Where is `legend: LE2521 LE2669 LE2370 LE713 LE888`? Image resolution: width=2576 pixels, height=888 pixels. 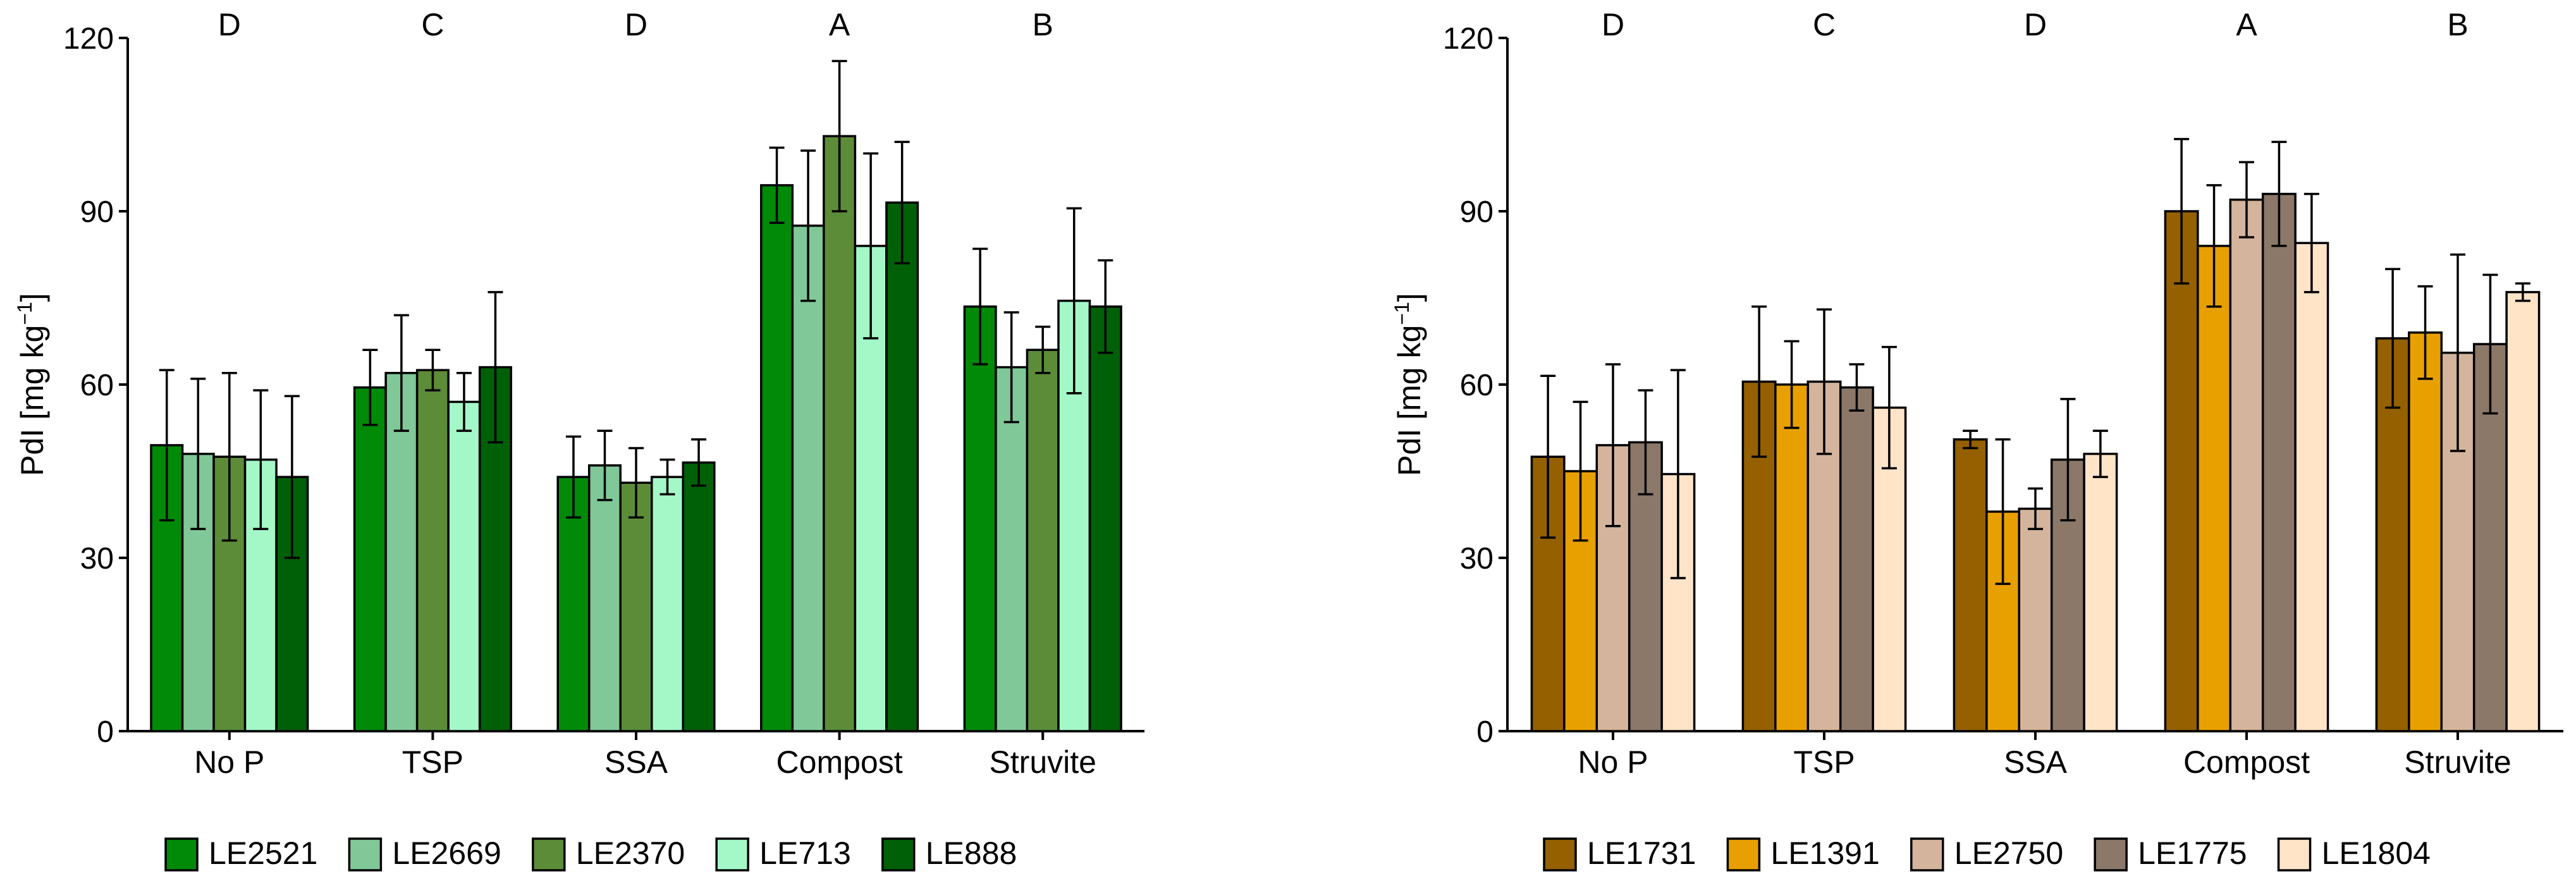 legend: LE2521 LE2669 LE2370 LE713 LE888 is located at coordinates (590, 854).